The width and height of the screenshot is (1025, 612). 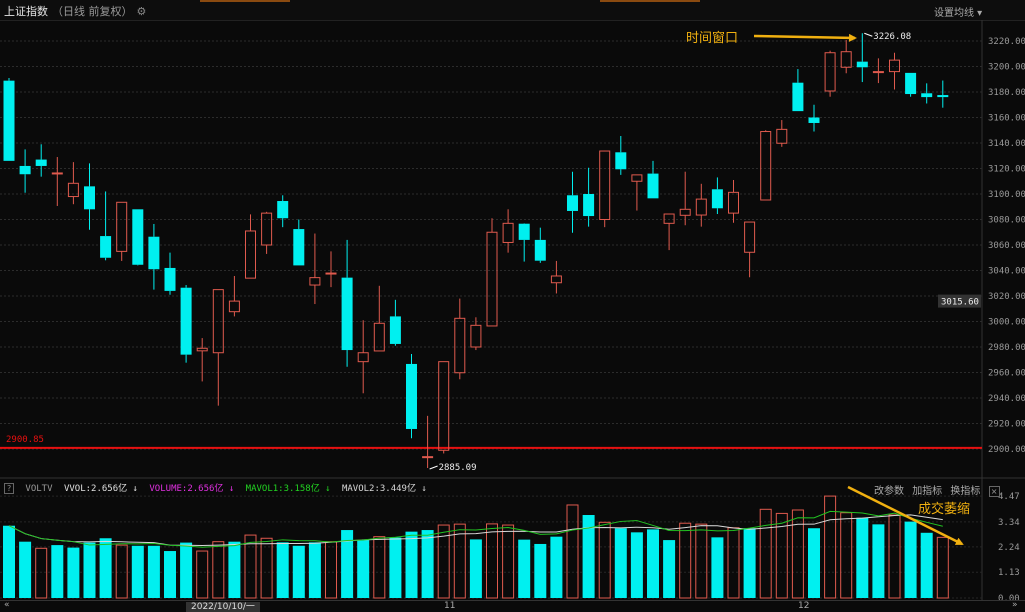 What do you see at coordinates (141, 11) in the screenshot?
I see `gear-icon: ⚙` at bounding box center [141, 11].